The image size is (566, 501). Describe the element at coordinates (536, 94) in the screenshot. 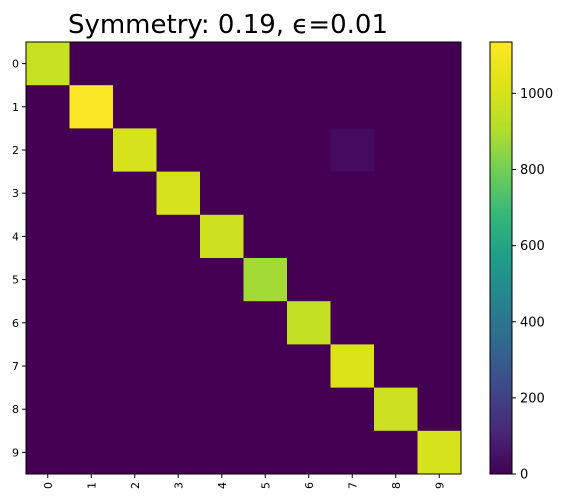

I see `colorbar-tick-label: 1000` at that location.